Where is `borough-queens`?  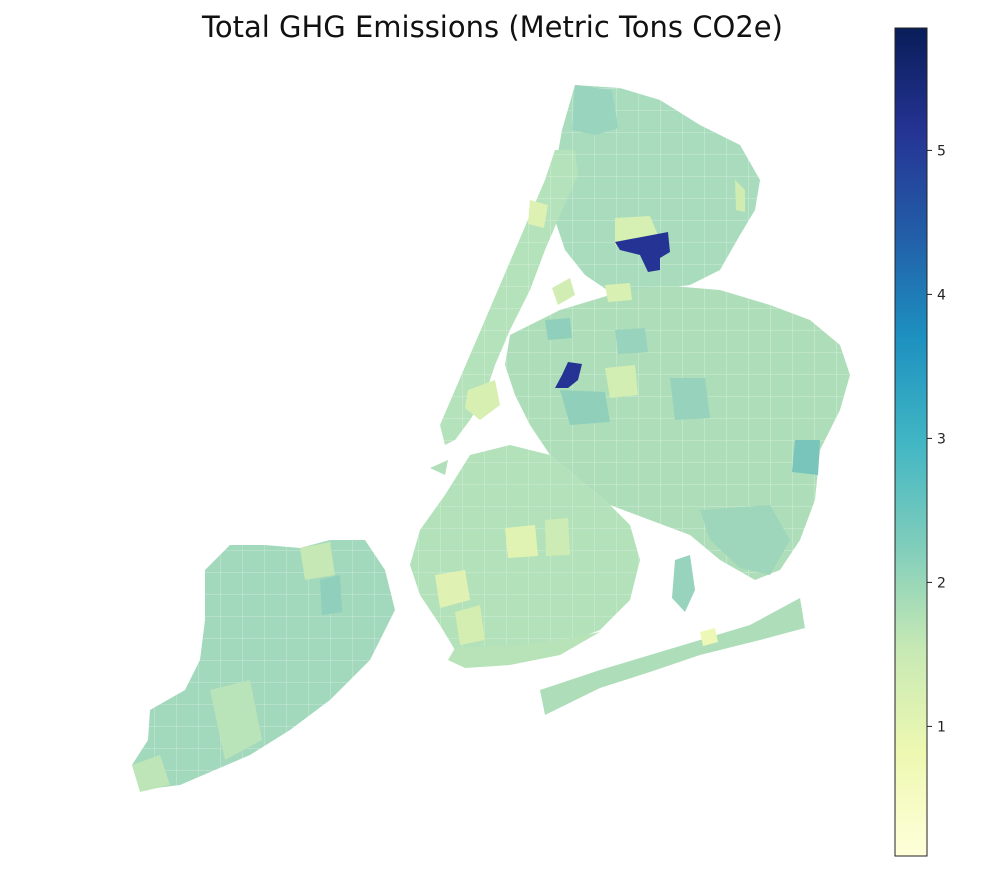
borough-queens is located at coordinates (677, 432).